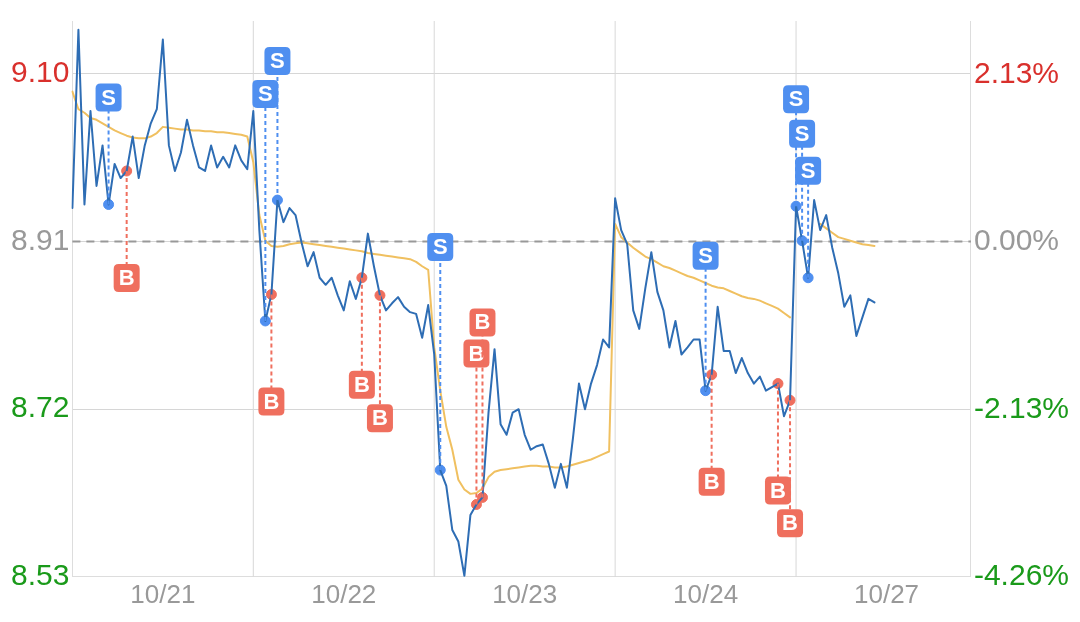  Describe the element at coordinates (706, 593) in the screenshot. I see `x-tick-label: 10/24` at that location.